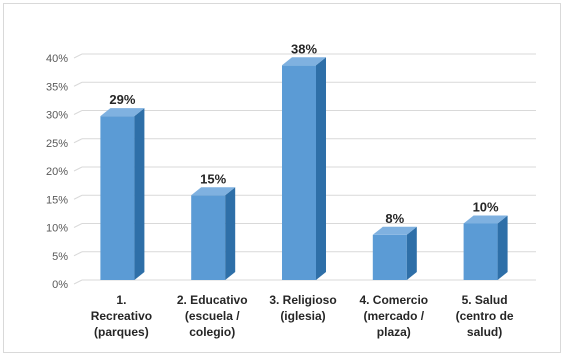 Image resolution: width=566 pixels, height=358 pixels. What do you see at coordinates (393, 300) in the screenshot?
I see `x-tick-label-line: 4. Comercio` at bounding box center [393, 300].